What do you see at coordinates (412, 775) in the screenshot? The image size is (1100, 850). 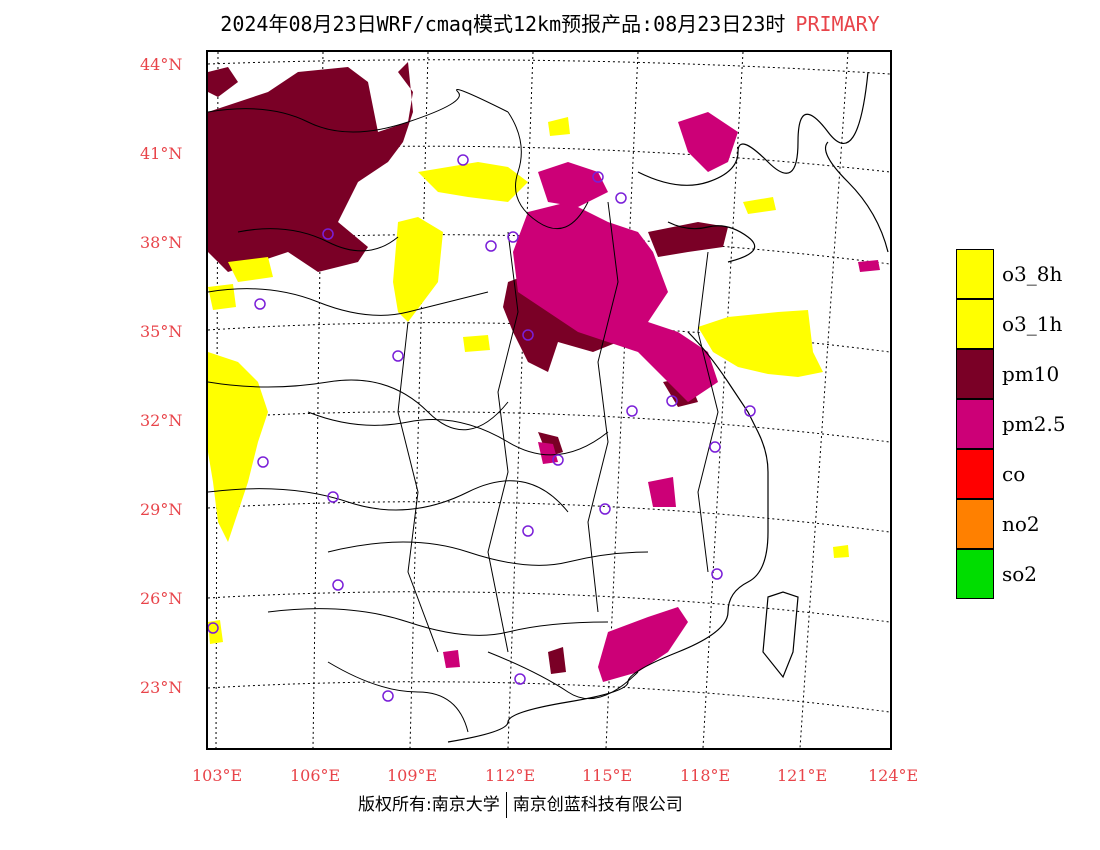 I see `lon-label-109: 109°E` at bounding box center [412, 775].